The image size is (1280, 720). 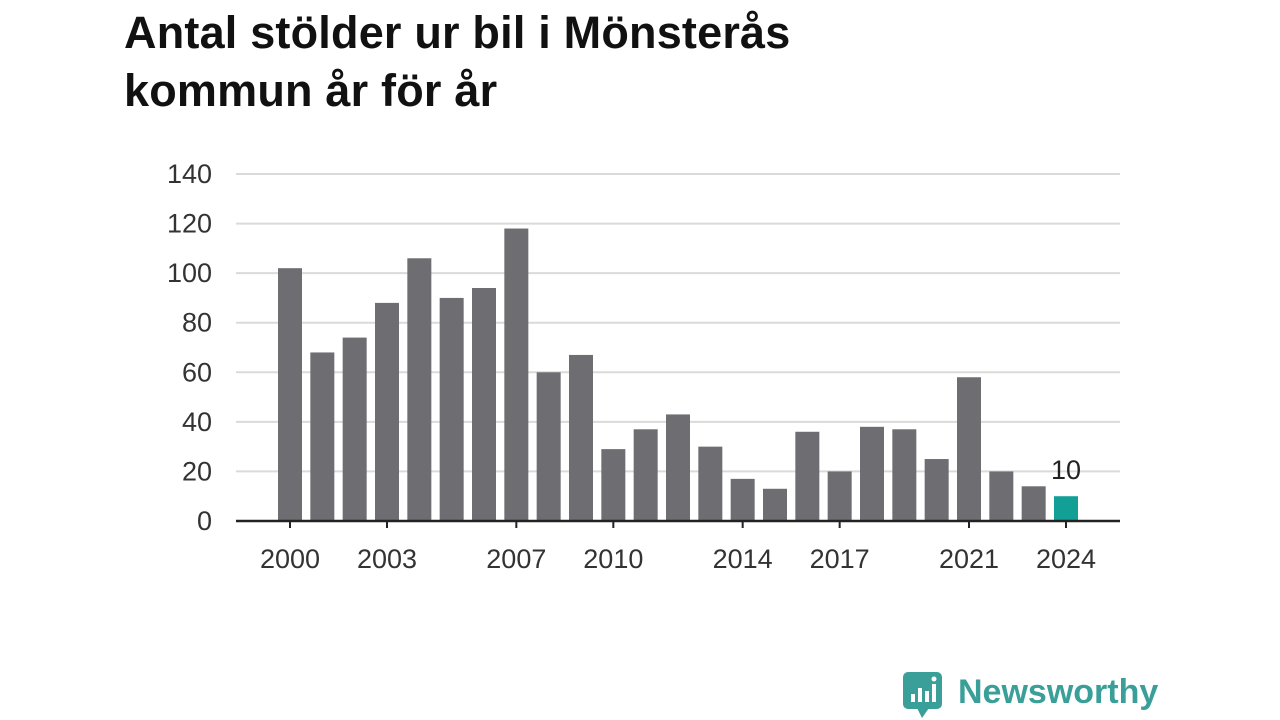 What do you see at coordinates (839, 496) in the screenshot?
I see `bar-2017` at bounding box center [839, 496].